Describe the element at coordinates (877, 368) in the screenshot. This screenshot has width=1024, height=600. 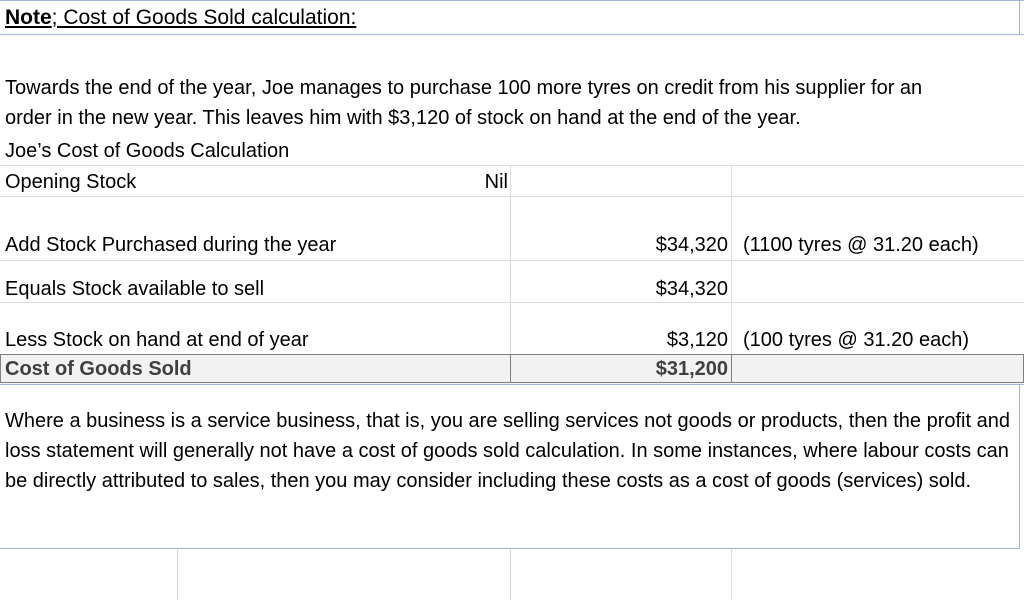
I see `cogs-note-cell` at that location.